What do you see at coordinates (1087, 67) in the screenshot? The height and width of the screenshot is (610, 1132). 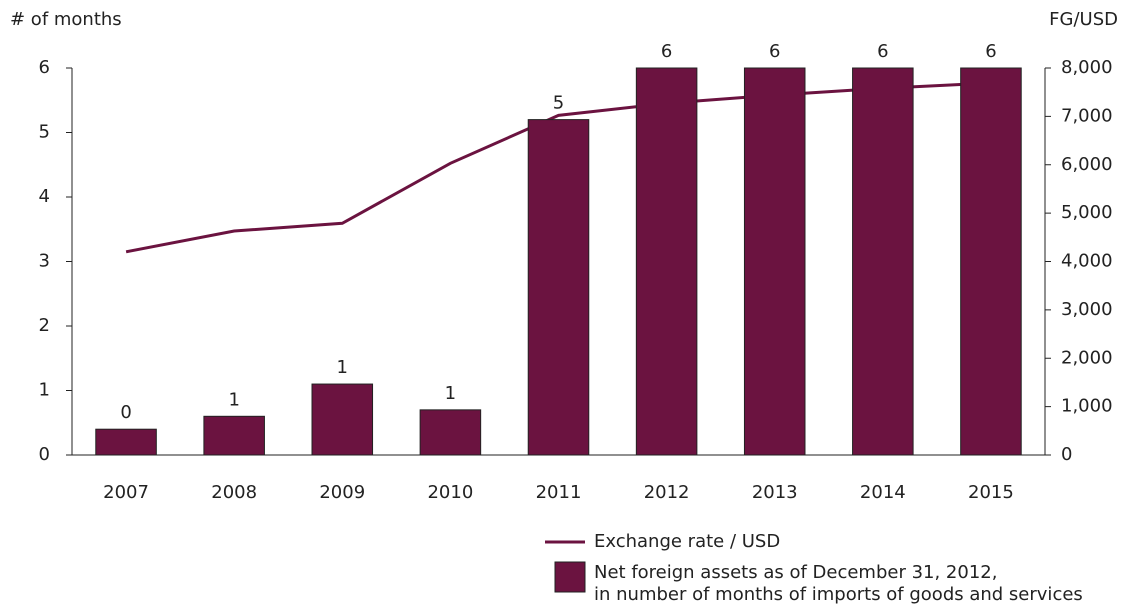 I see `y2-tick-label: 8,000` at bounding box center [1087, 67].